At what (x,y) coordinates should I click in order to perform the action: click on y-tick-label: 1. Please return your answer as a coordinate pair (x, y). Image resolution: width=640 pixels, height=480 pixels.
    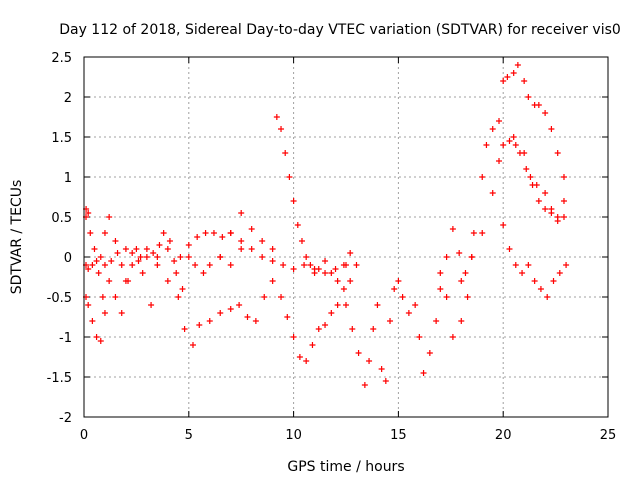
    Looking at the image, I should click on (68, 178).